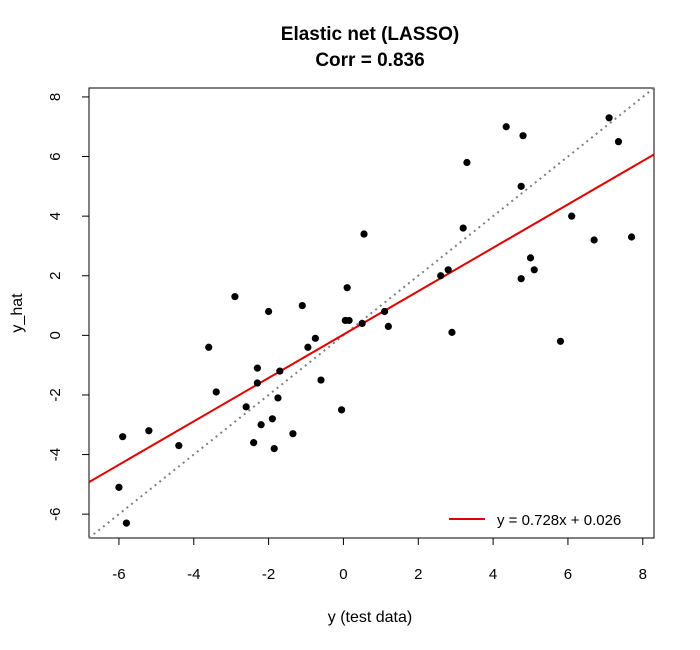 This screenshot has height=650, width=700. Describe the element at coordinates (68, 307) in the screenshot. I see `y-axis: -6 -4 -2 0 2 4 6 8` at that location.